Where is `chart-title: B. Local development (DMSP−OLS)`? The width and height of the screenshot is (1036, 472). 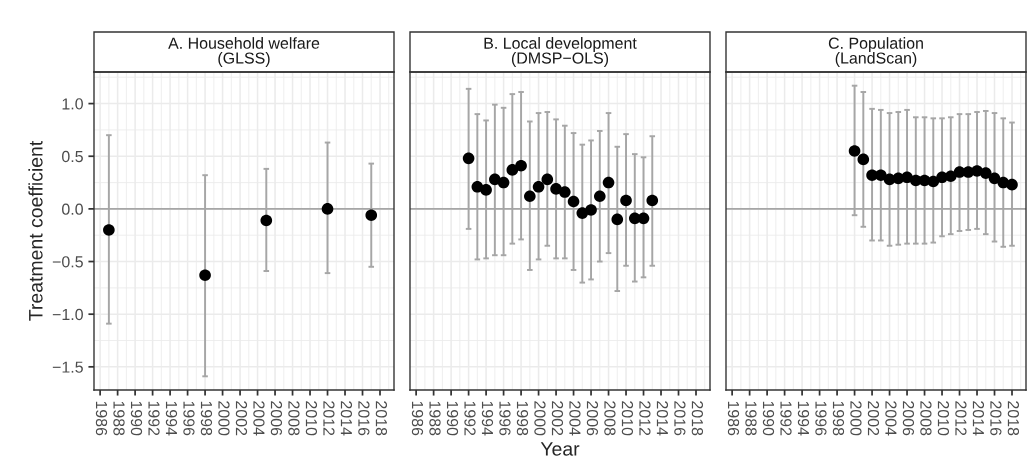 chart-title: B. Local development (DMSP−OLS) is located at coordinates (560, 52).